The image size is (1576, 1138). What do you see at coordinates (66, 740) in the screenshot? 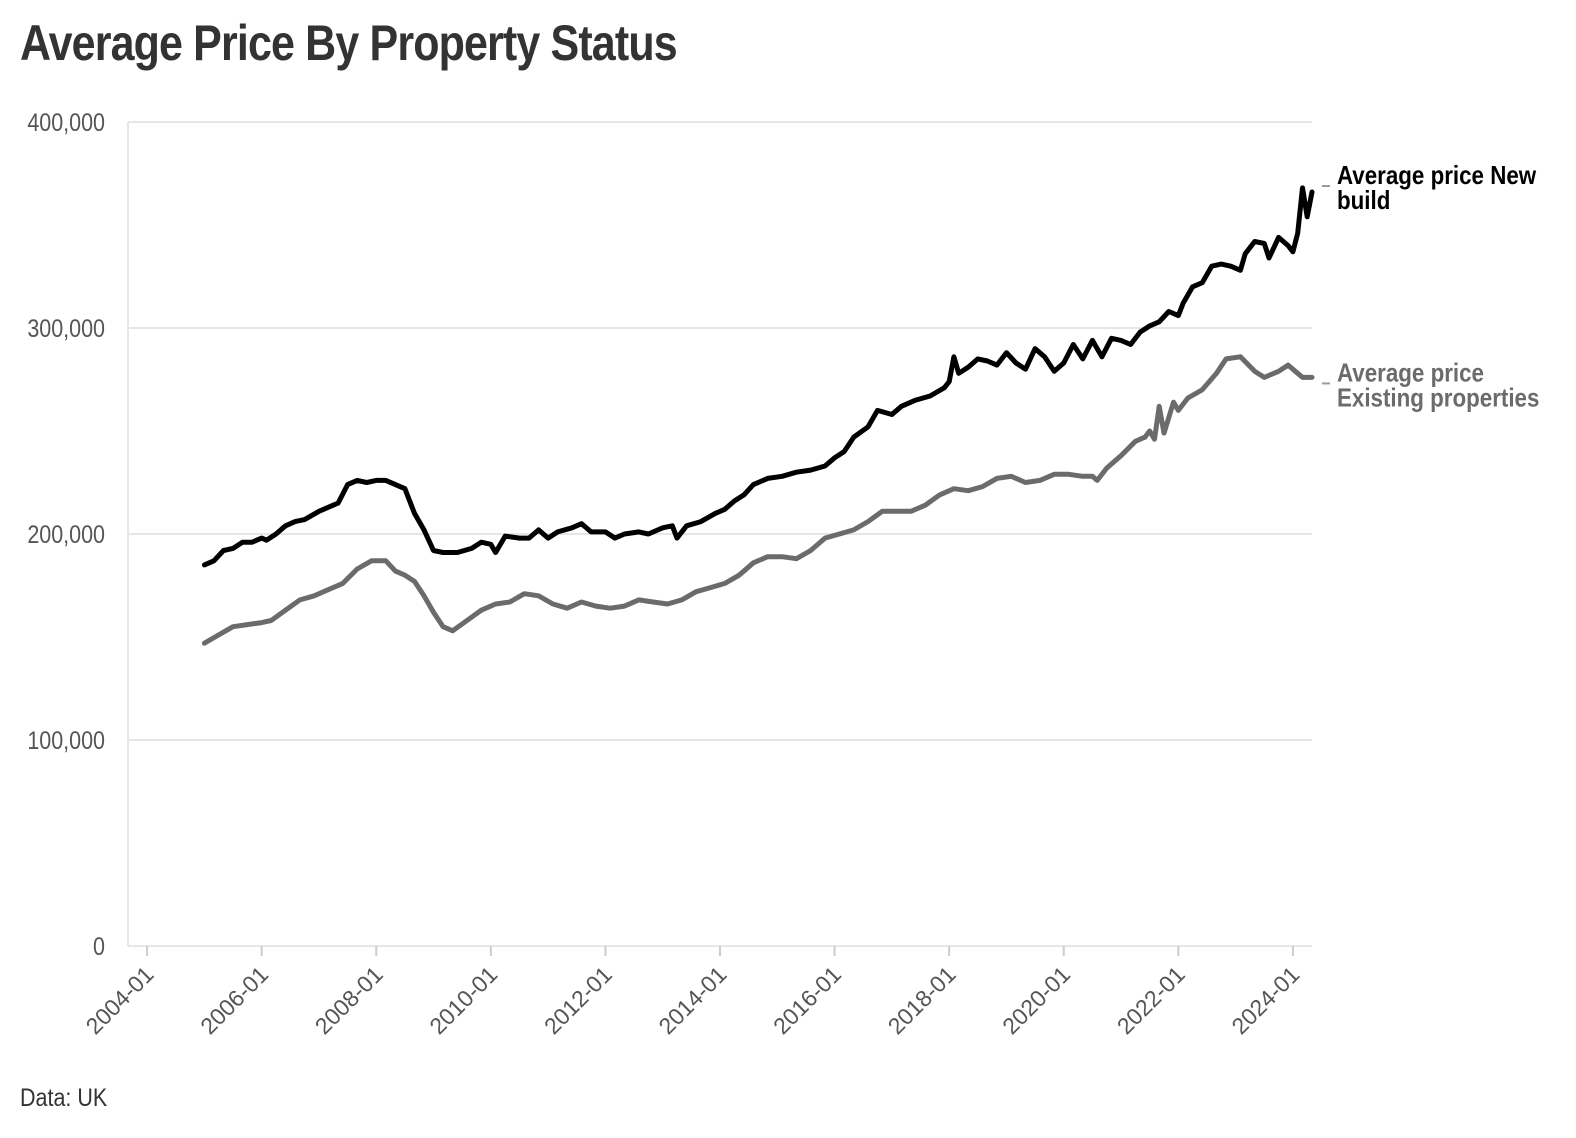
I see `y-tick-label: 100,000` at bounding box center [66, 740].